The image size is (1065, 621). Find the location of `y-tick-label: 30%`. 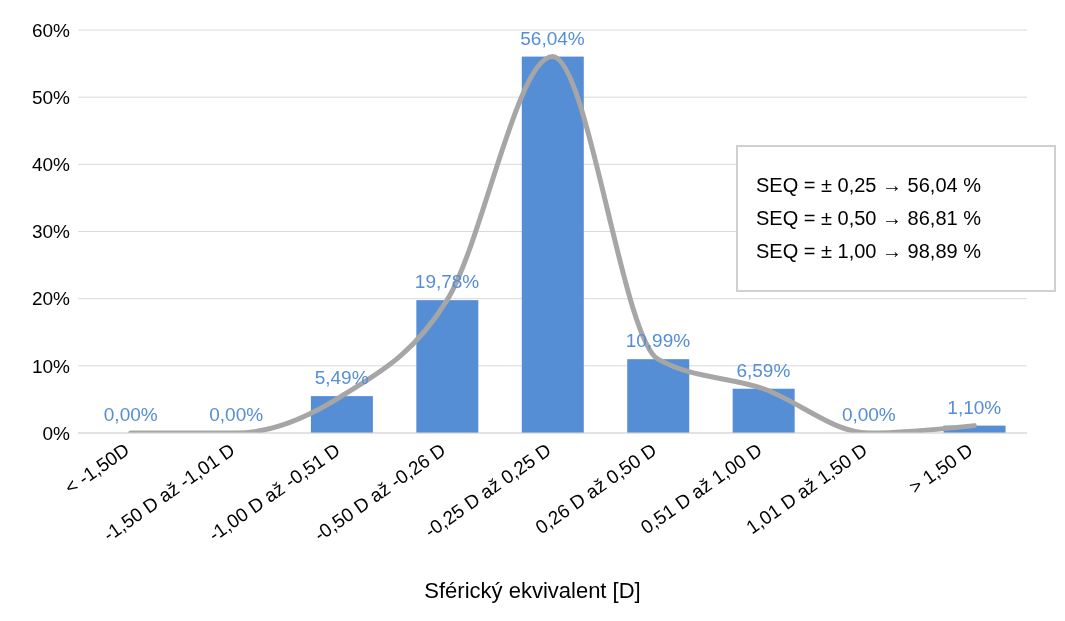

y-tick-label: 30% is located at coordinates (51, 232).